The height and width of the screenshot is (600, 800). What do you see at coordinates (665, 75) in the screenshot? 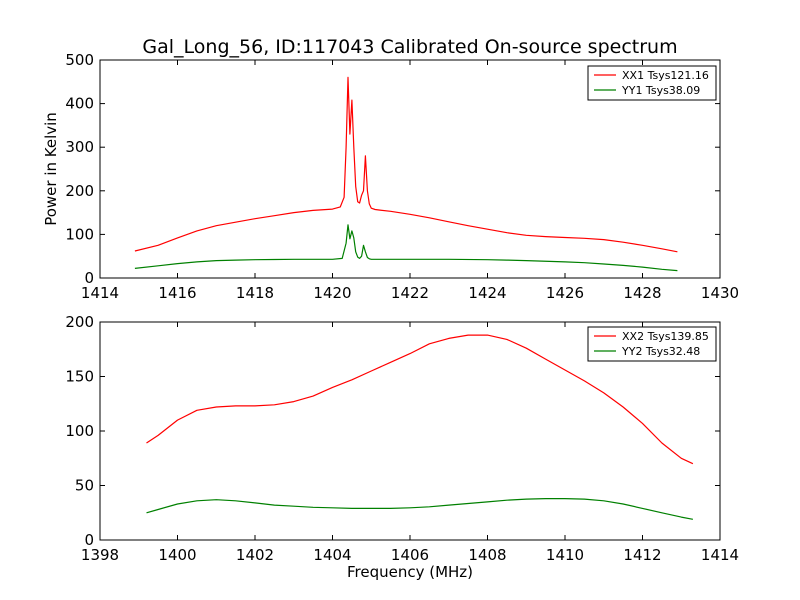
I see `legend-entry: XX1 Tsys121.16` at bounding box center [665, 75].